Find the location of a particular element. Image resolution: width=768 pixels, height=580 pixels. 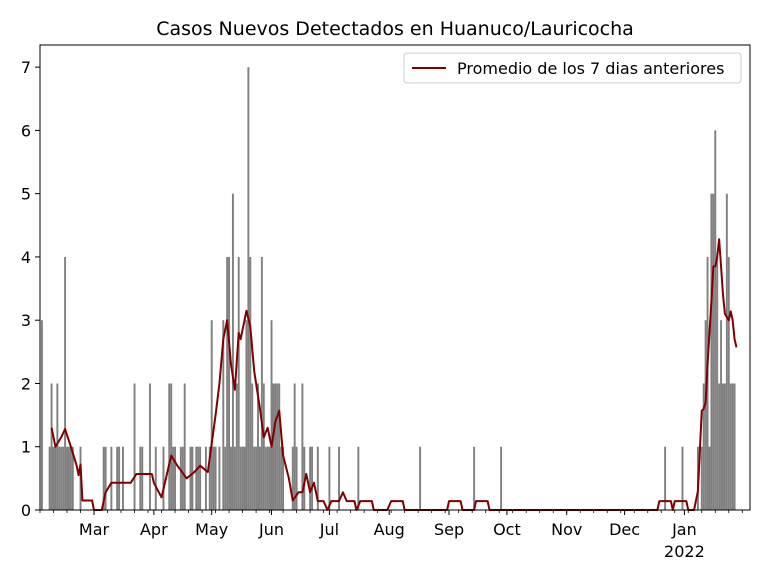

x-tick-label: Mar is located at coordinates (94, 529).